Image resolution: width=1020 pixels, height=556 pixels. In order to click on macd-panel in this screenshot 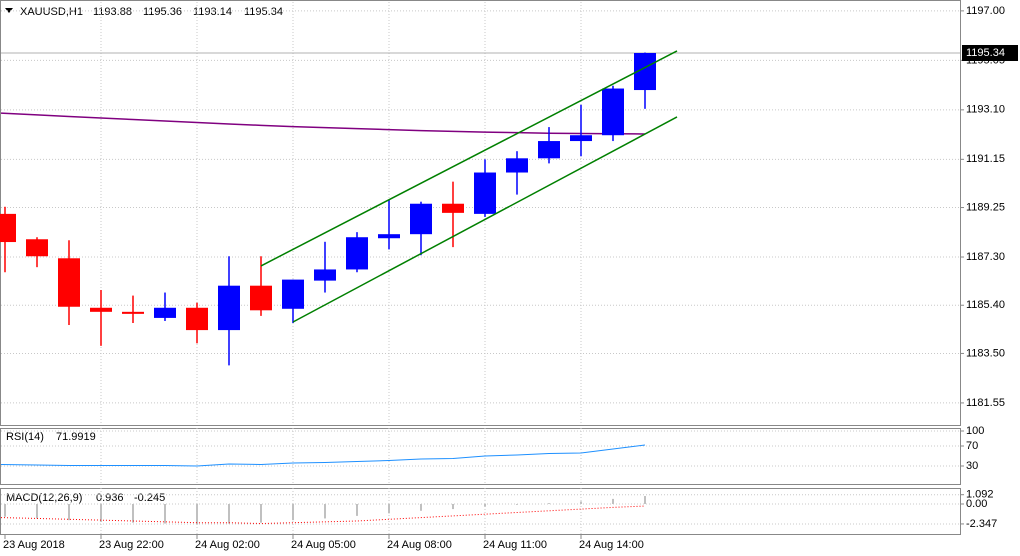, I will do `click(480, 511)`.